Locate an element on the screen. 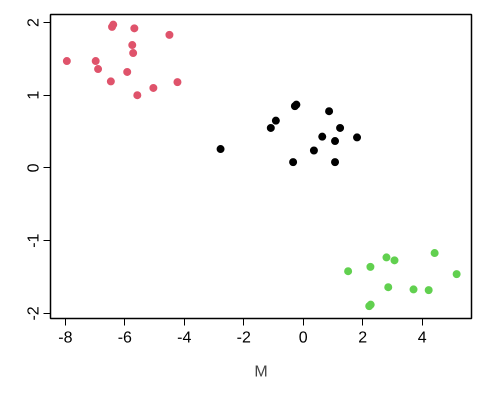 This screenshot has width=483, height=396. y-tick-label: -1 is located at coordinates (34, 240).